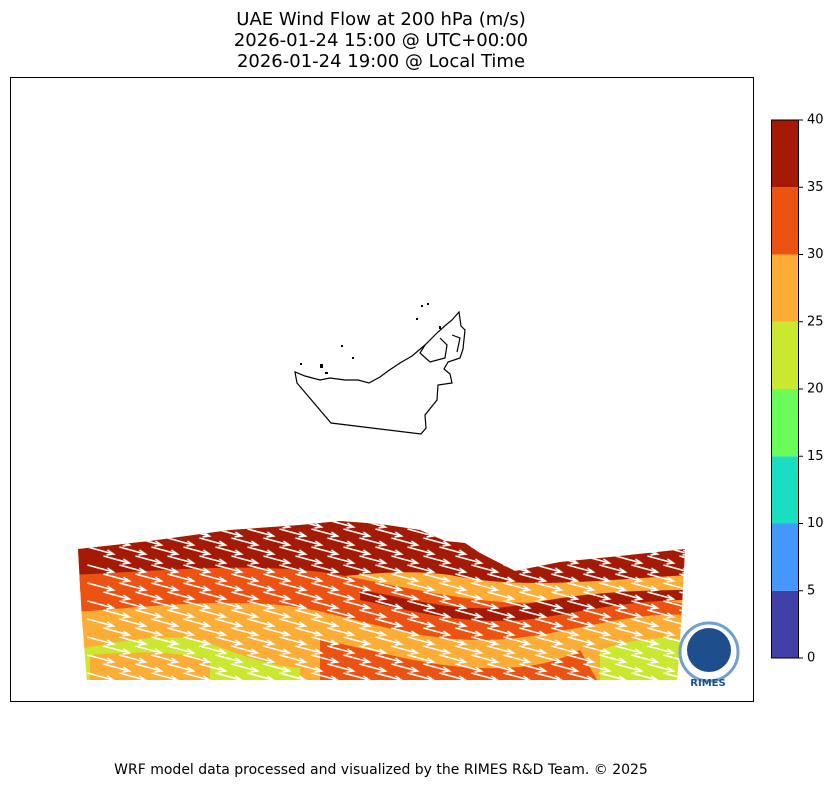  I want to click on emirate-border, so click(433, 350).